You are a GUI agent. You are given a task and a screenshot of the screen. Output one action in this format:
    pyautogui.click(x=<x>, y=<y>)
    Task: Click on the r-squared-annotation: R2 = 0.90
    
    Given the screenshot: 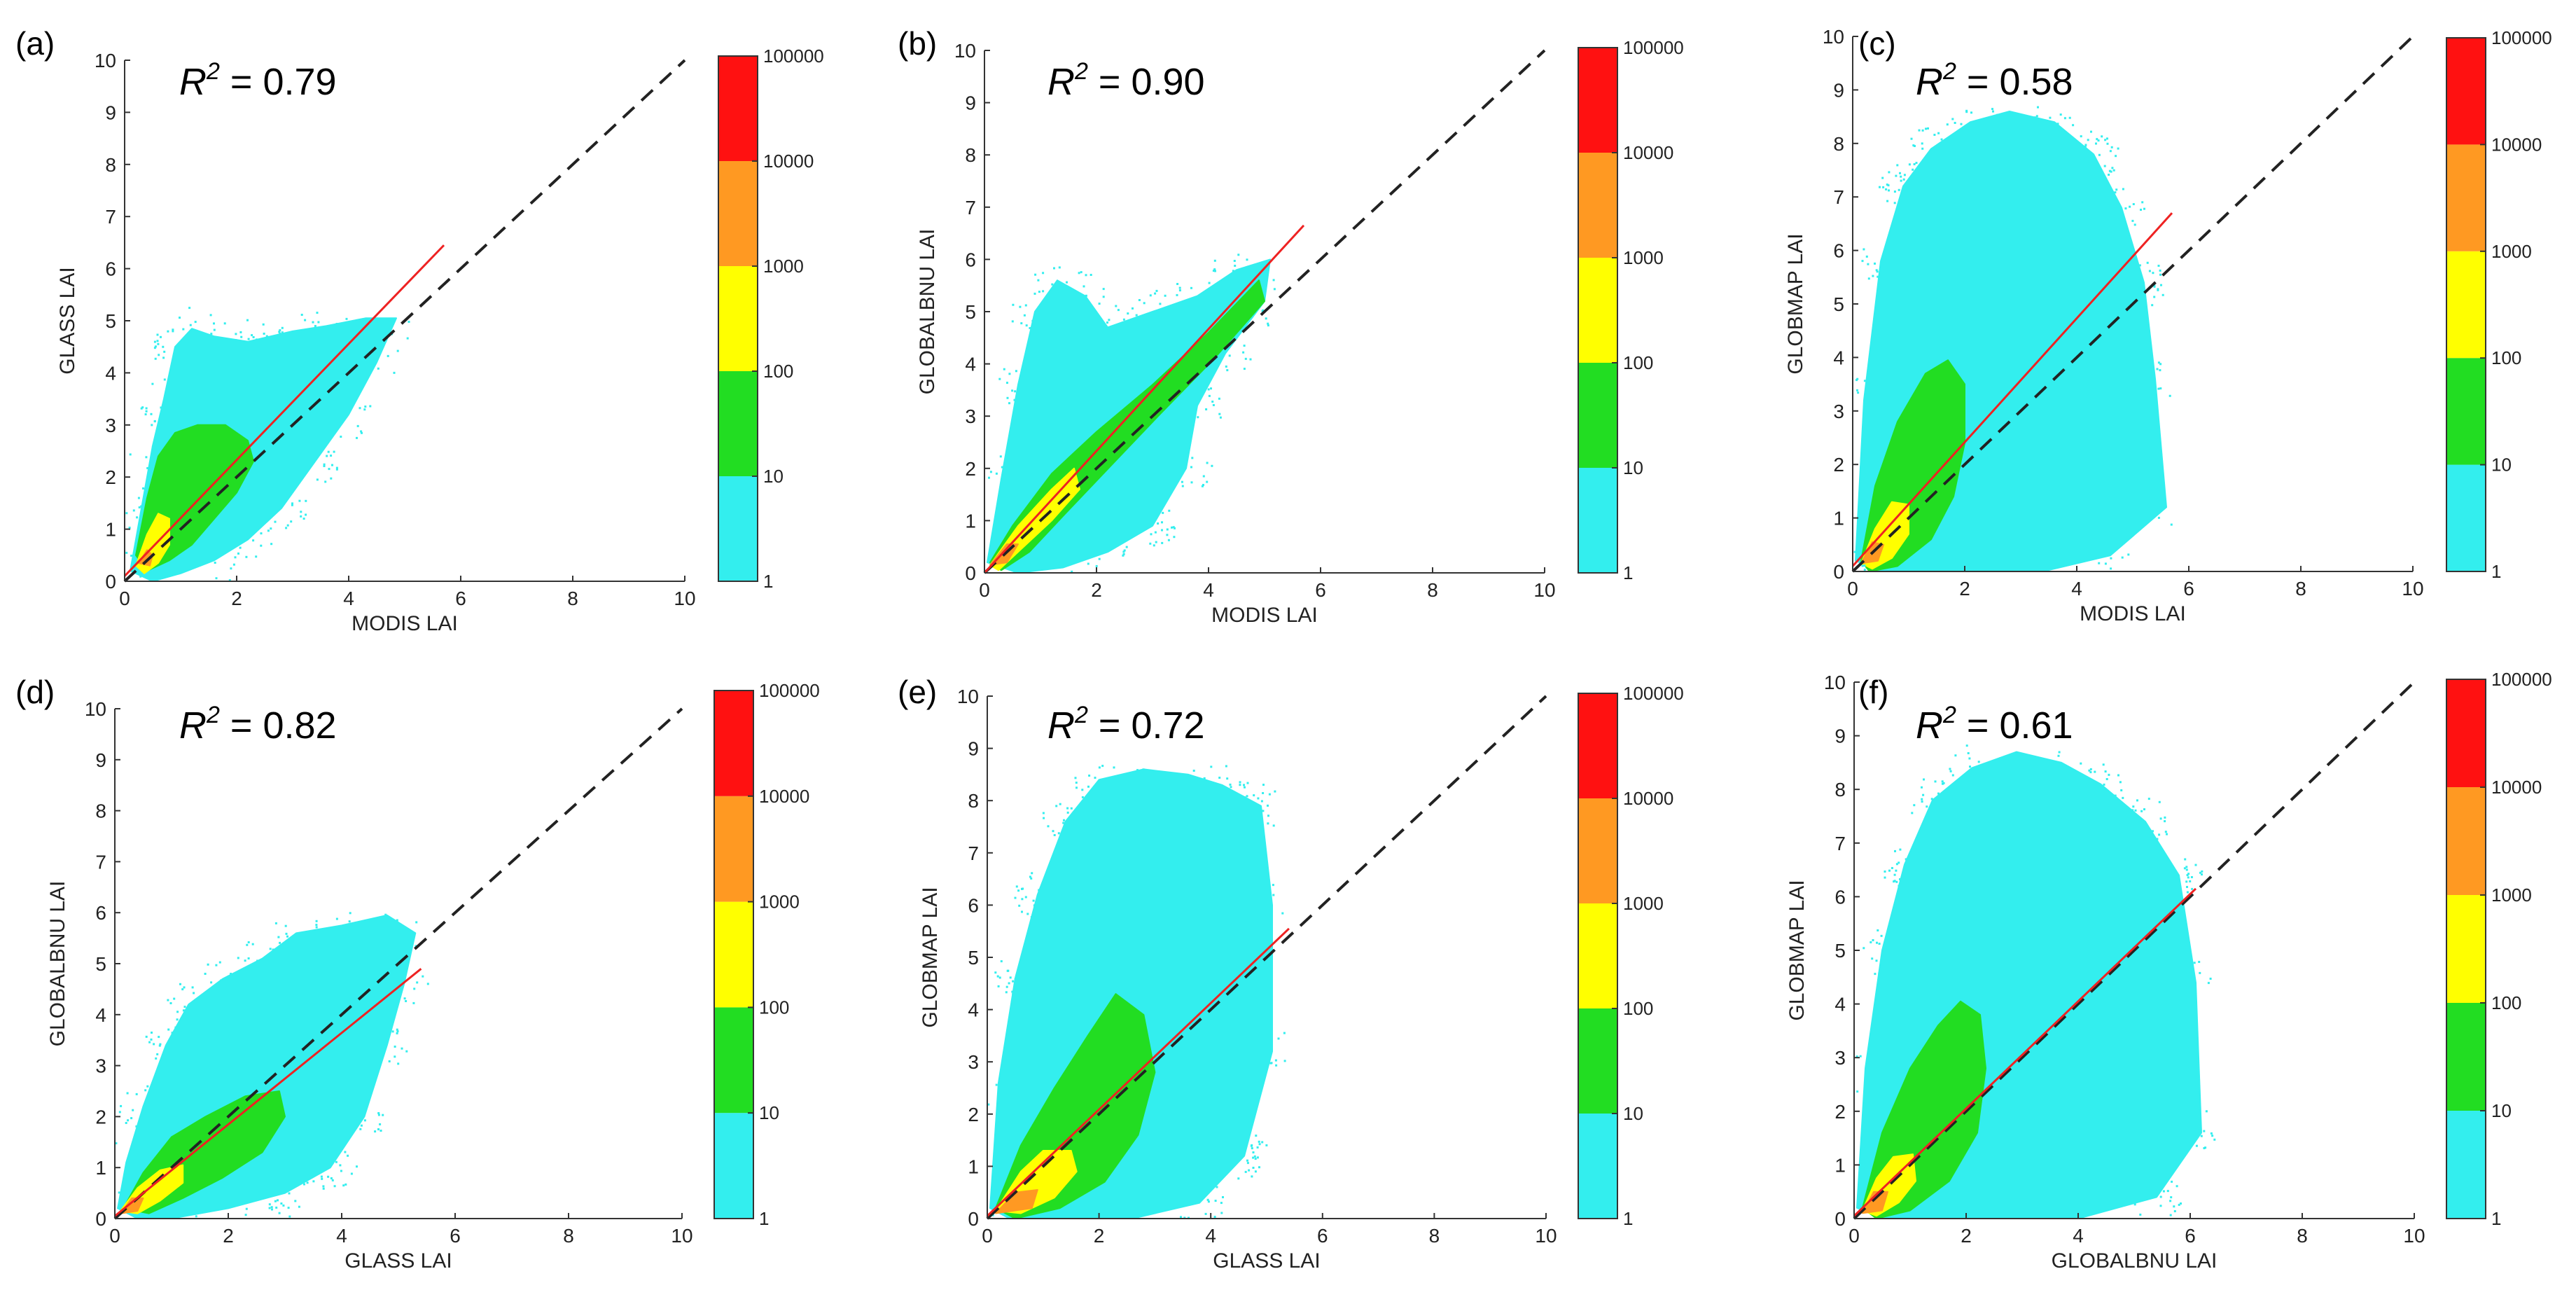 What is the action you would take?
    pyautogui.click(x=1126, y=80)
    